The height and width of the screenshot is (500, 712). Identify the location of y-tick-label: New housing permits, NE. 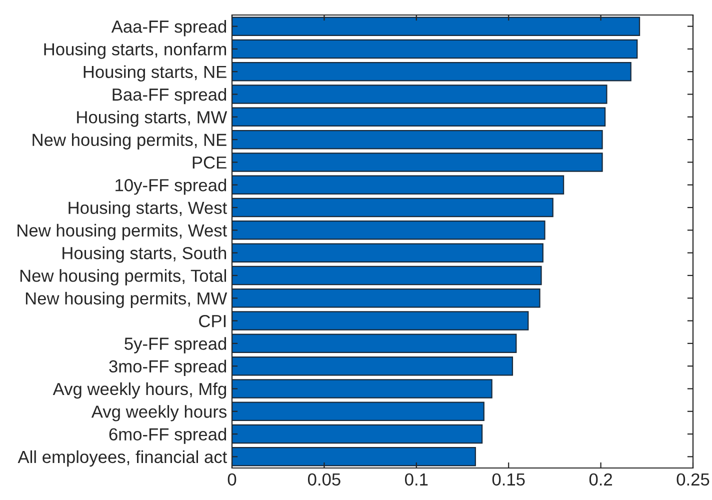
(129, 141).